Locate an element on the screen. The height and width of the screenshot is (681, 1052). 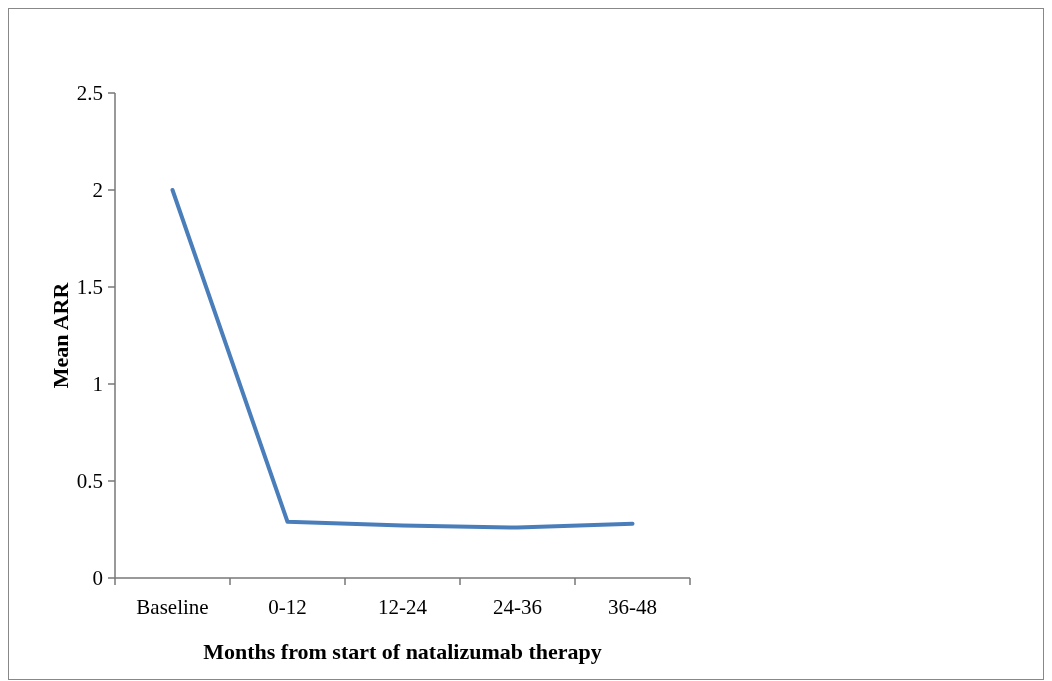
y-axis-title: Mean ARR is located at coordinates (60, 335).